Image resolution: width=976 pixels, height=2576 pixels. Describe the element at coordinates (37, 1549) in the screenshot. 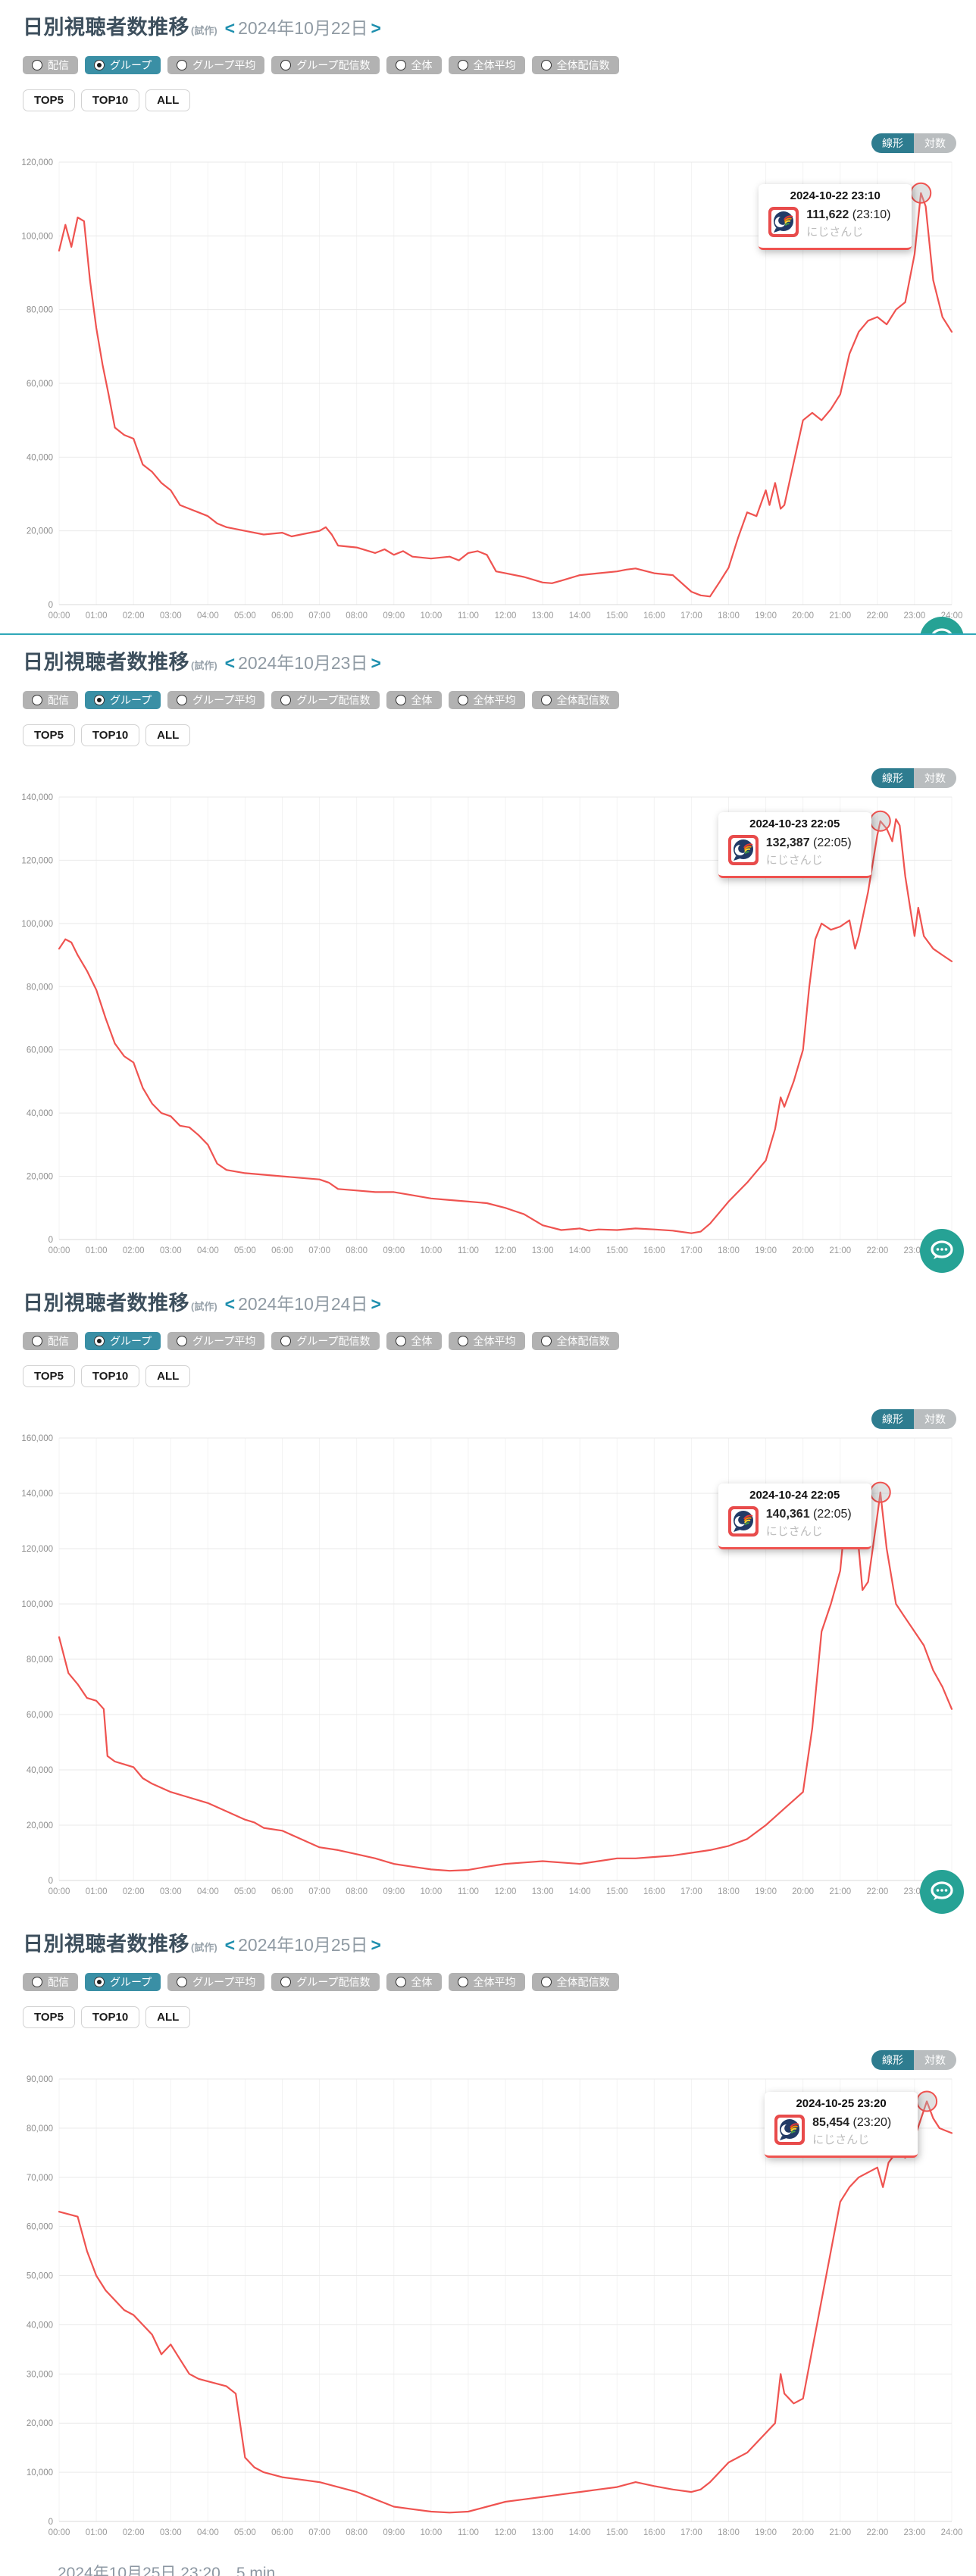

I see `svg-text: 120,000` at that location.